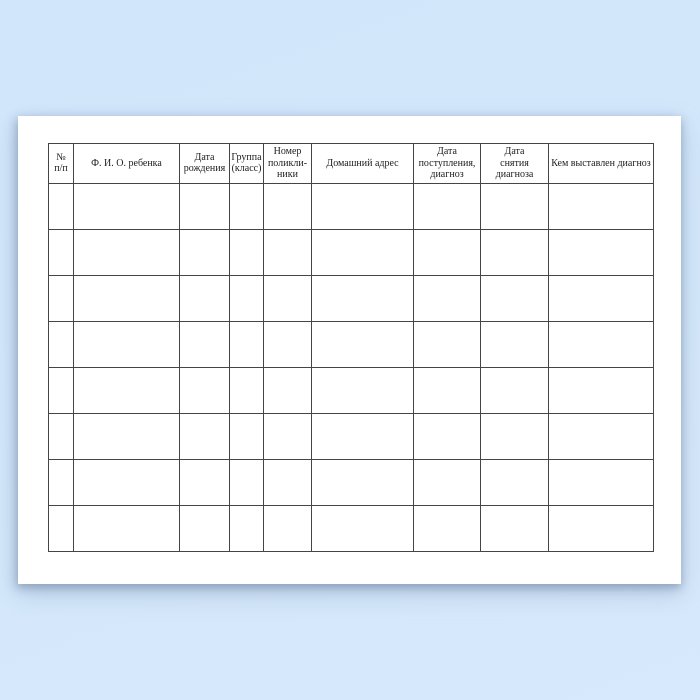 Image resolution: width=700 pixels, height=700 pixels. What do you see at coordinates (126, 163) in the screenshot?
I see `column-header-child-name: Ф. И. О. ребенка` at bounding box center [126, 163].